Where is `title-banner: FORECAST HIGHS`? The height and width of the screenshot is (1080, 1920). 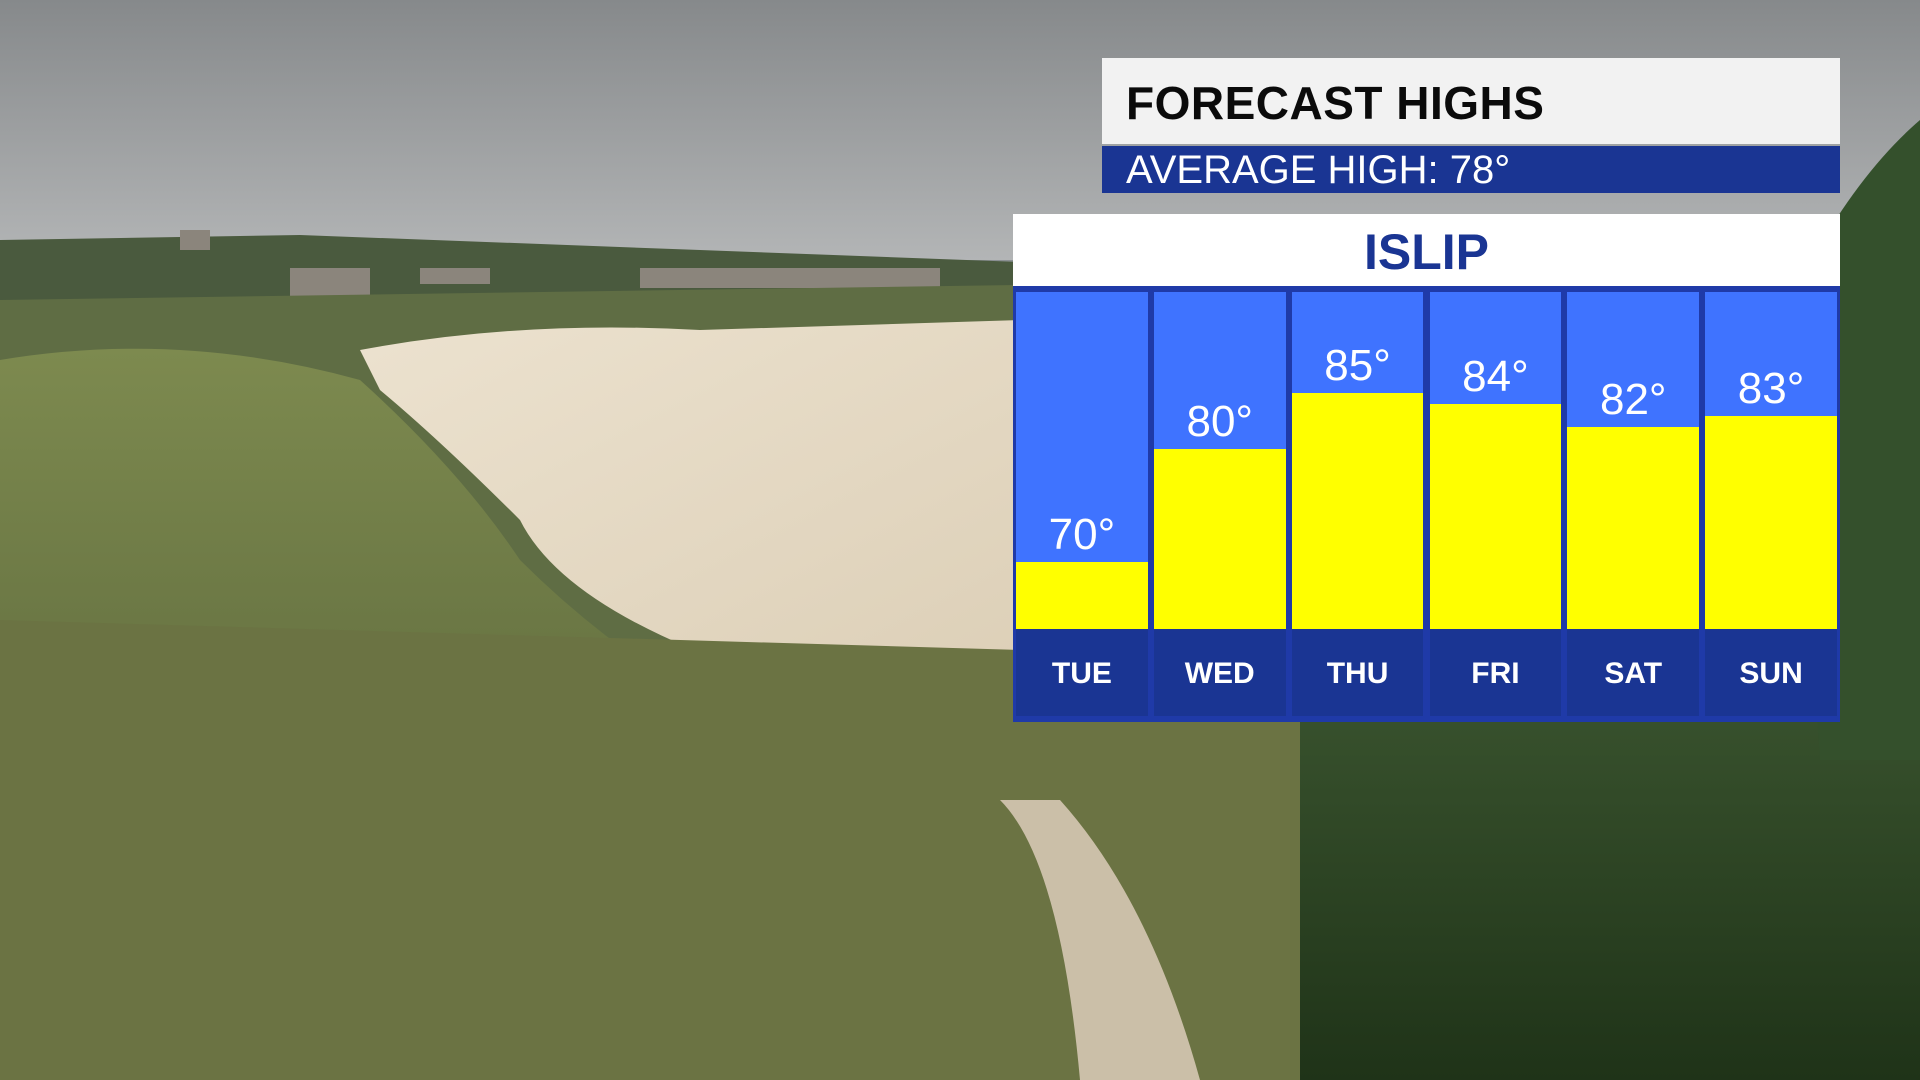 title-banner: FORECAST HIGHS is located at coordinates (1471, 101).